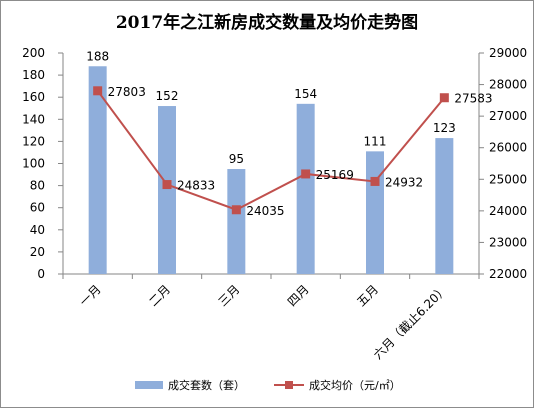 Image resolution: width=534 pixels, height=408 pixels. Describe the element at coordinates (508, 179) in the screenshot. I see `y-right-tick-label: 25000` at that location.